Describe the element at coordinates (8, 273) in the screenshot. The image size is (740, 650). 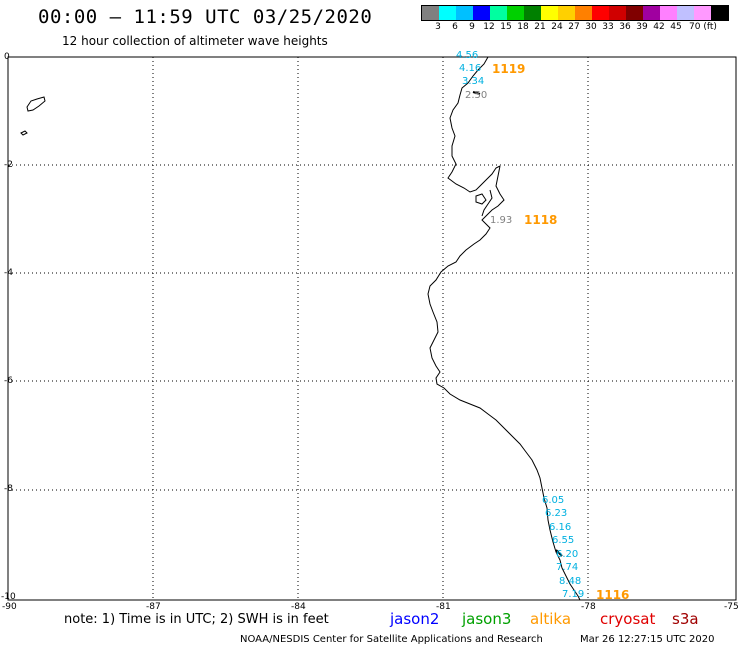
I see `lat-tick-minus4: -4` at that location.